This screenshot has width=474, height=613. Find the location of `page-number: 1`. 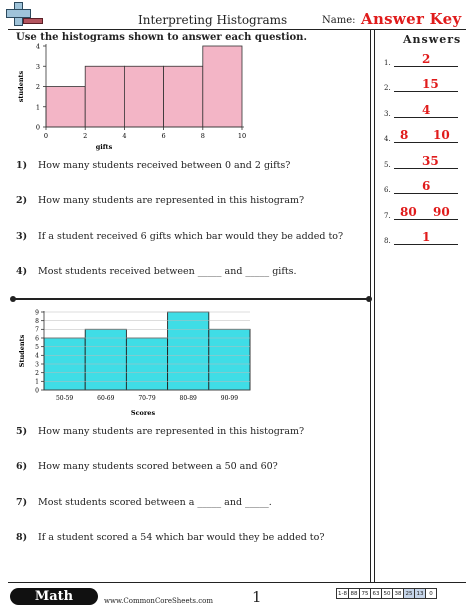

page-number: 1 is located at coordinates (257, 597).